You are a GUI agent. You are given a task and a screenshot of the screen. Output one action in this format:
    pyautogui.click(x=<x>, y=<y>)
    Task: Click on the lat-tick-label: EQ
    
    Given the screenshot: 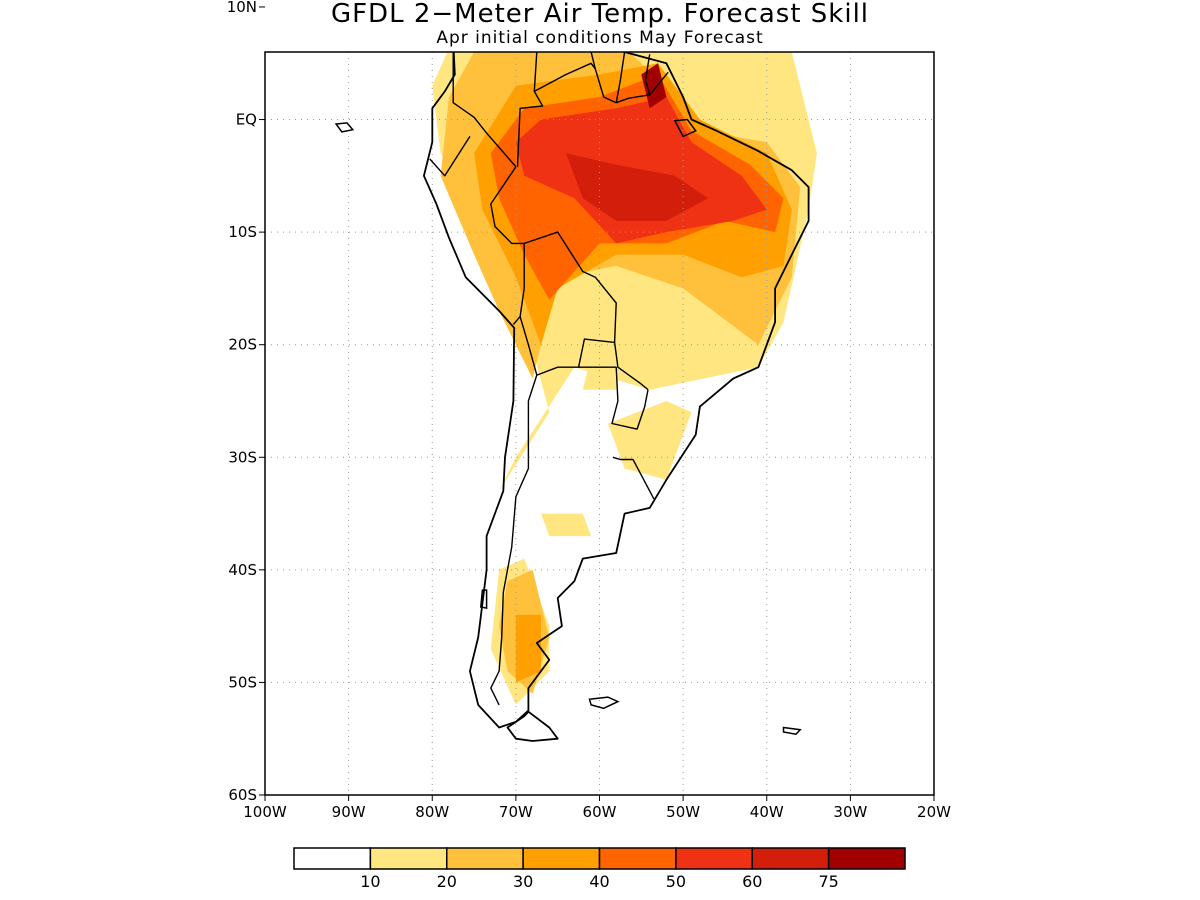 What is the action you would take?
    pyautogui.click(x=246, y=120)
    